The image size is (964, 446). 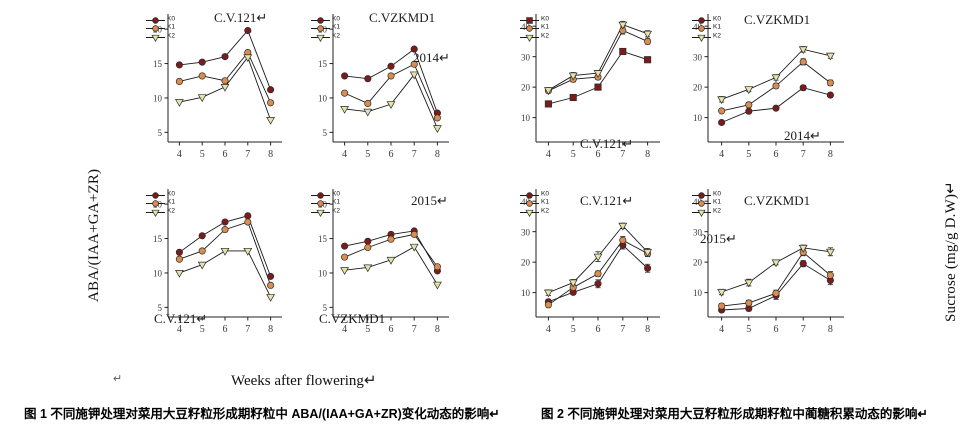 What do you see at coordinates (951, 251) in the screenshot?
I see `y-axis-title-sucrose: Sucrose (mg/g D.W)↵` at bounding box center [951, 251].